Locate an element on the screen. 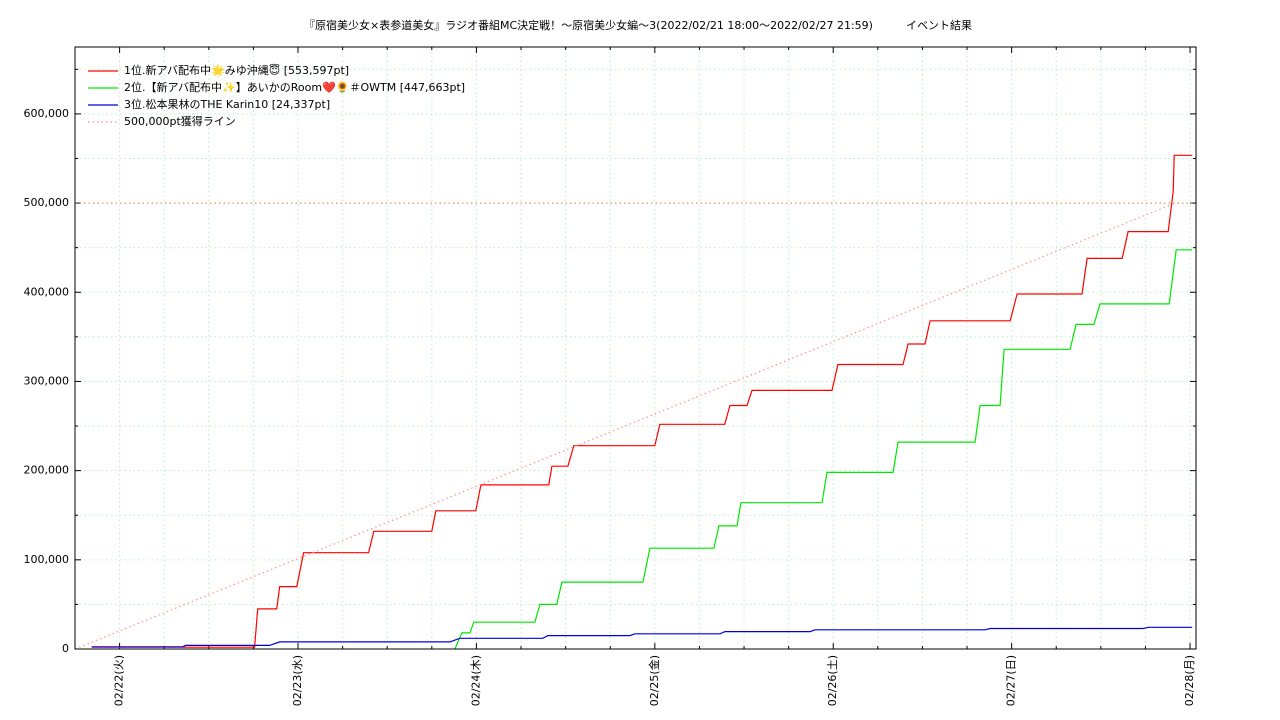  x-tick-label: 02/25(金) is located at coordinates (654, 680).